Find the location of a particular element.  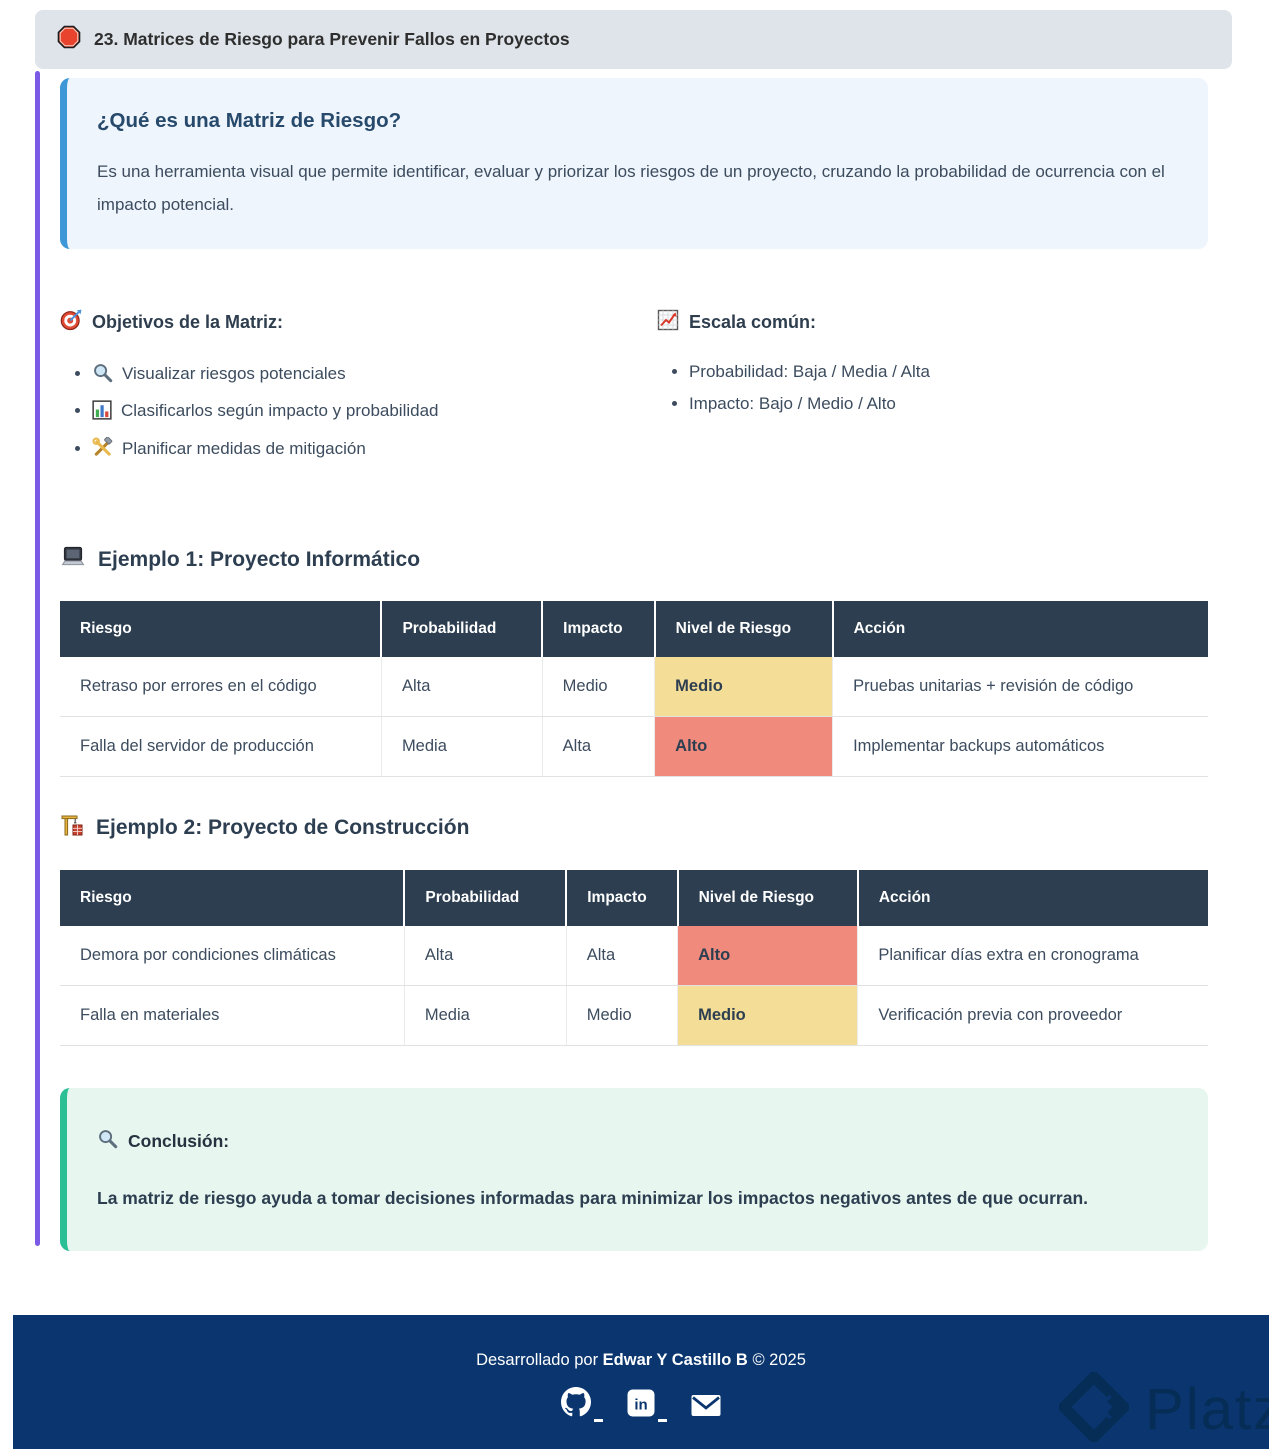

scale-heading: Escala común: is located at coordinates (752, 322).